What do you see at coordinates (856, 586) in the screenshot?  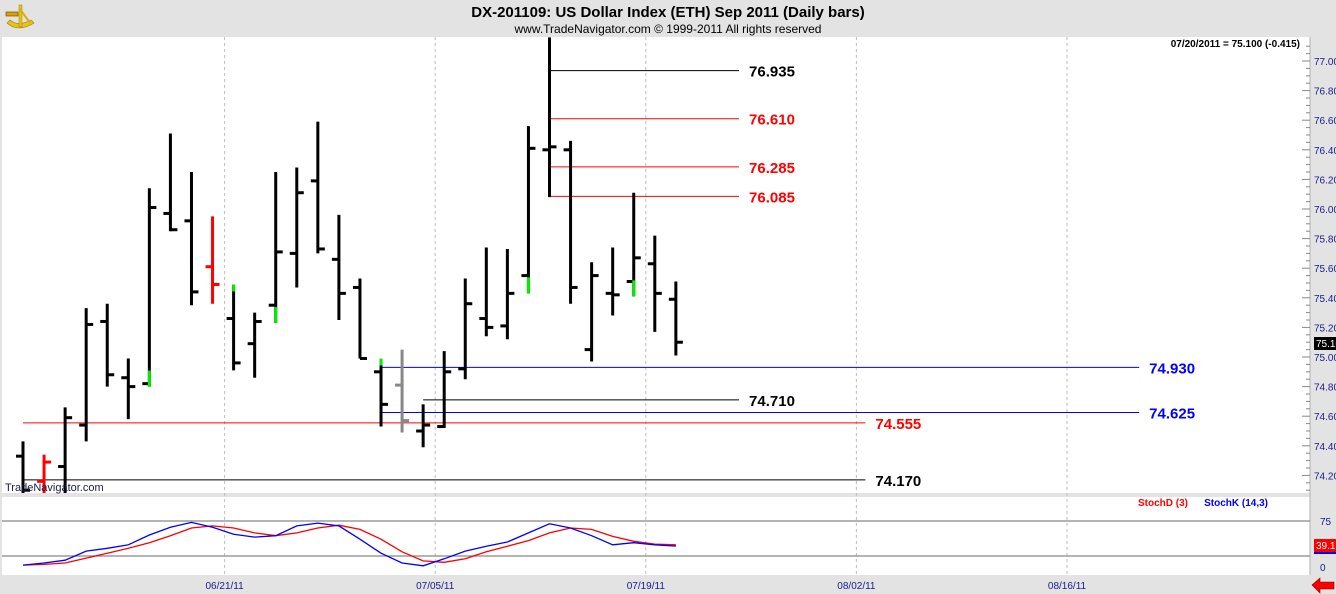 I see `date-tick-label: 08/02/11` at bounding box center [856, 586].